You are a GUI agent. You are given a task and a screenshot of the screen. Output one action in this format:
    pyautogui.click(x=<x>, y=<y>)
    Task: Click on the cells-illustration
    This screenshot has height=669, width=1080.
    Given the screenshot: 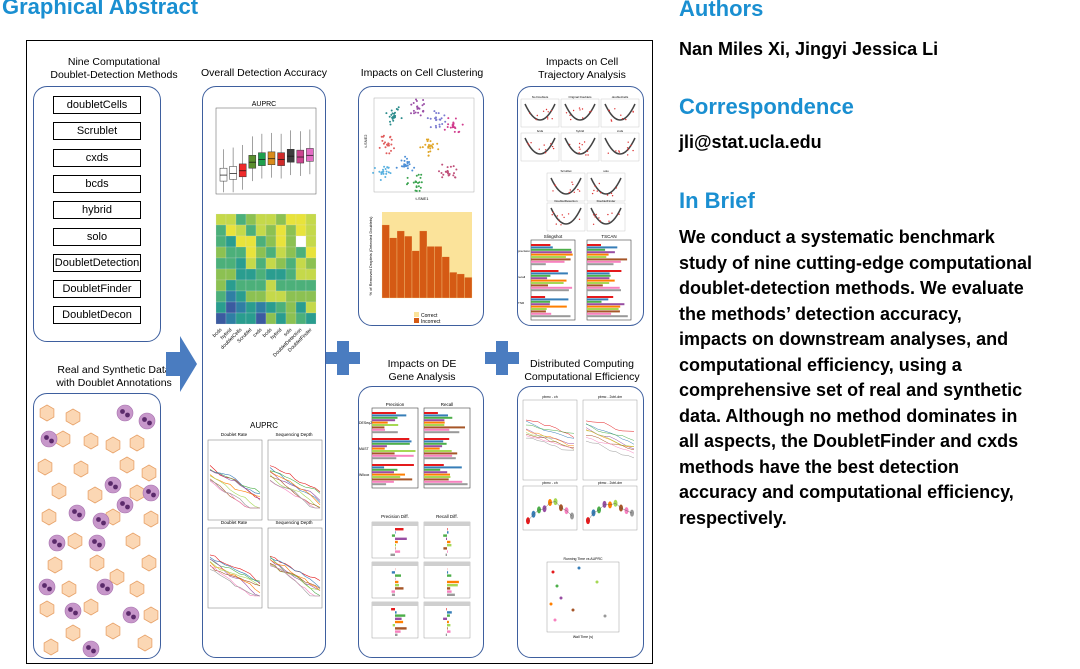 What is the action you would take?
    pyautogui.click(x=98, y=531)
    